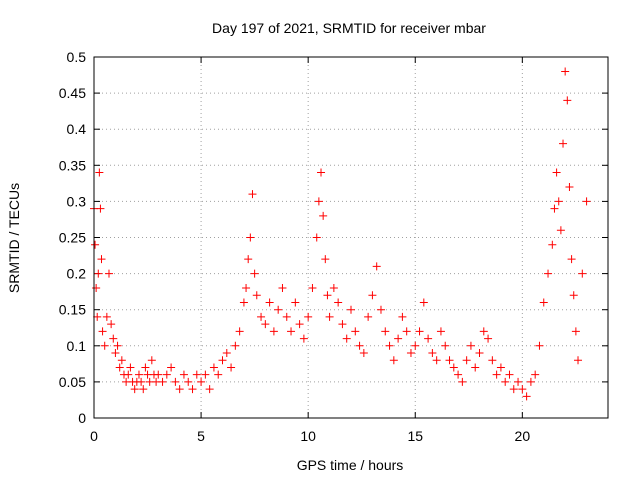 The image size is (640, 480). I want to click on y-tick-label: 0.2, so click(77, 274).